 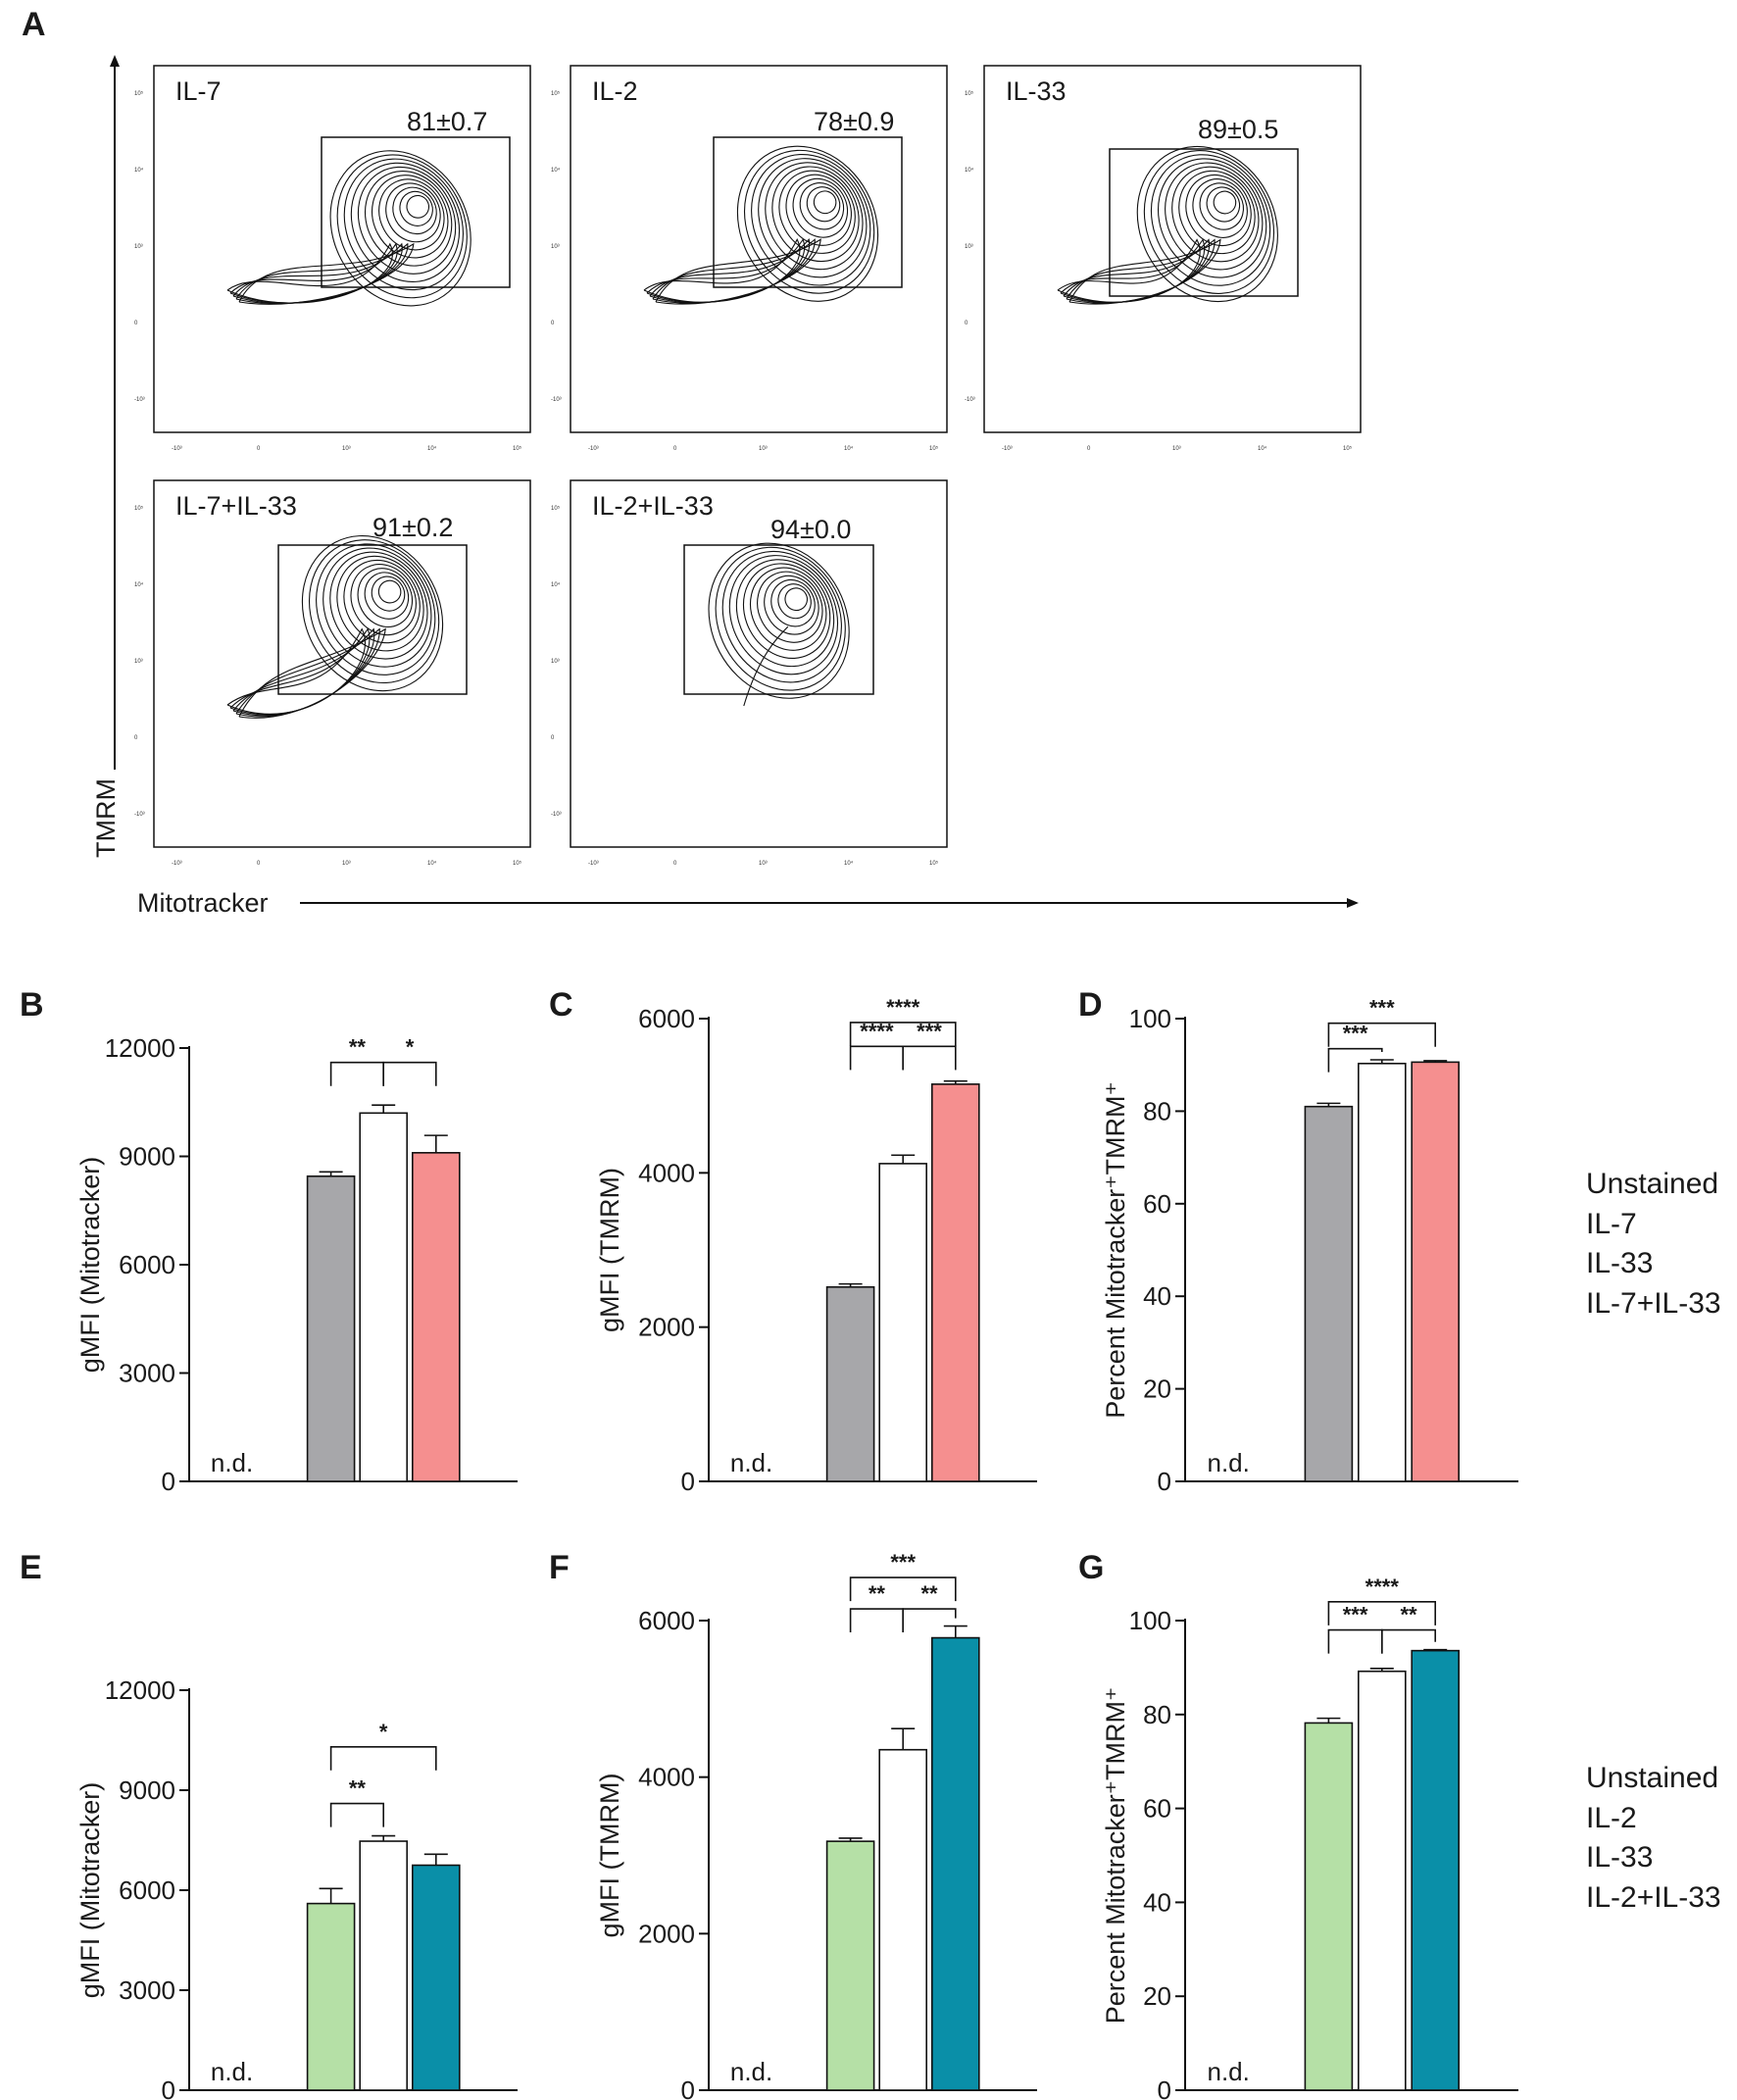 I want to click on flow-x-tick: 10⁵, so click(x=518, y=863).